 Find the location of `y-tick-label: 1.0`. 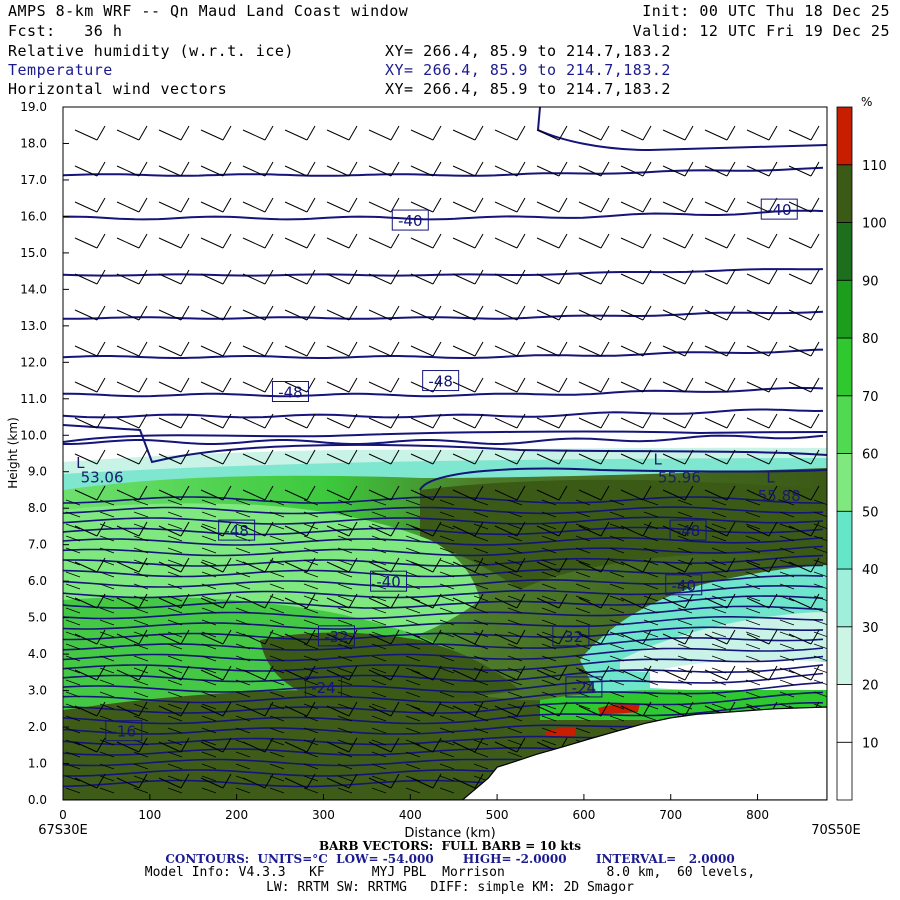

y-tick-label: 1.0 is located at coordinates (37, 764).